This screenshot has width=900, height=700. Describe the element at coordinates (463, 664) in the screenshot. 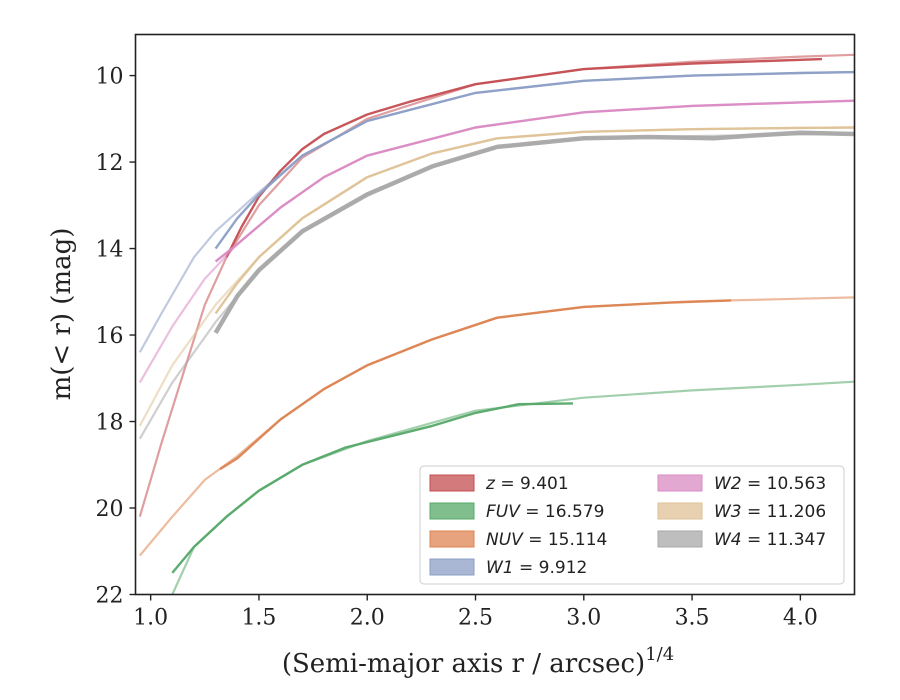

I see `x-axis-label-text: (Semi-major axis r / arcsec)` at that location.